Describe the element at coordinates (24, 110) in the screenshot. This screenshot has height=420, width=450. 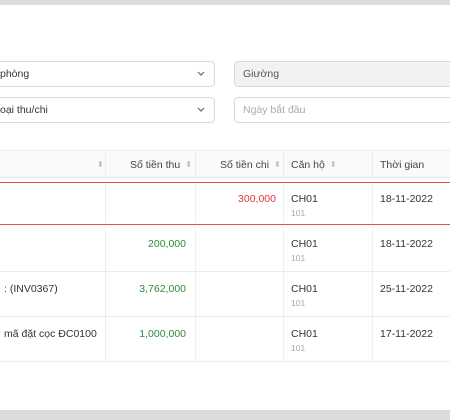
I see `type-select-value: oại thu/chi` at that location.